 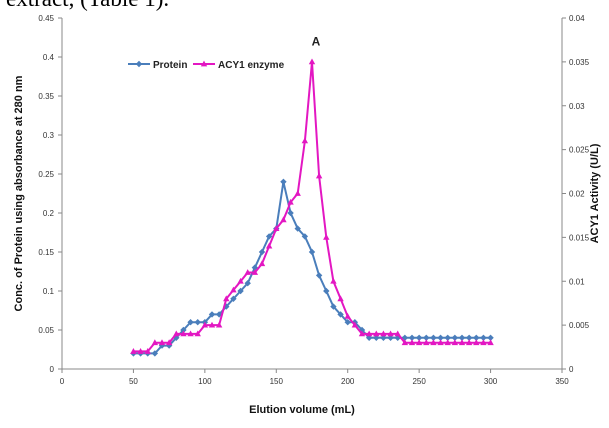 What do you see at coordinates (46, 96) in the screenshot?
I see `y-tick-label: 0.35` at bounding box center [46, 96].